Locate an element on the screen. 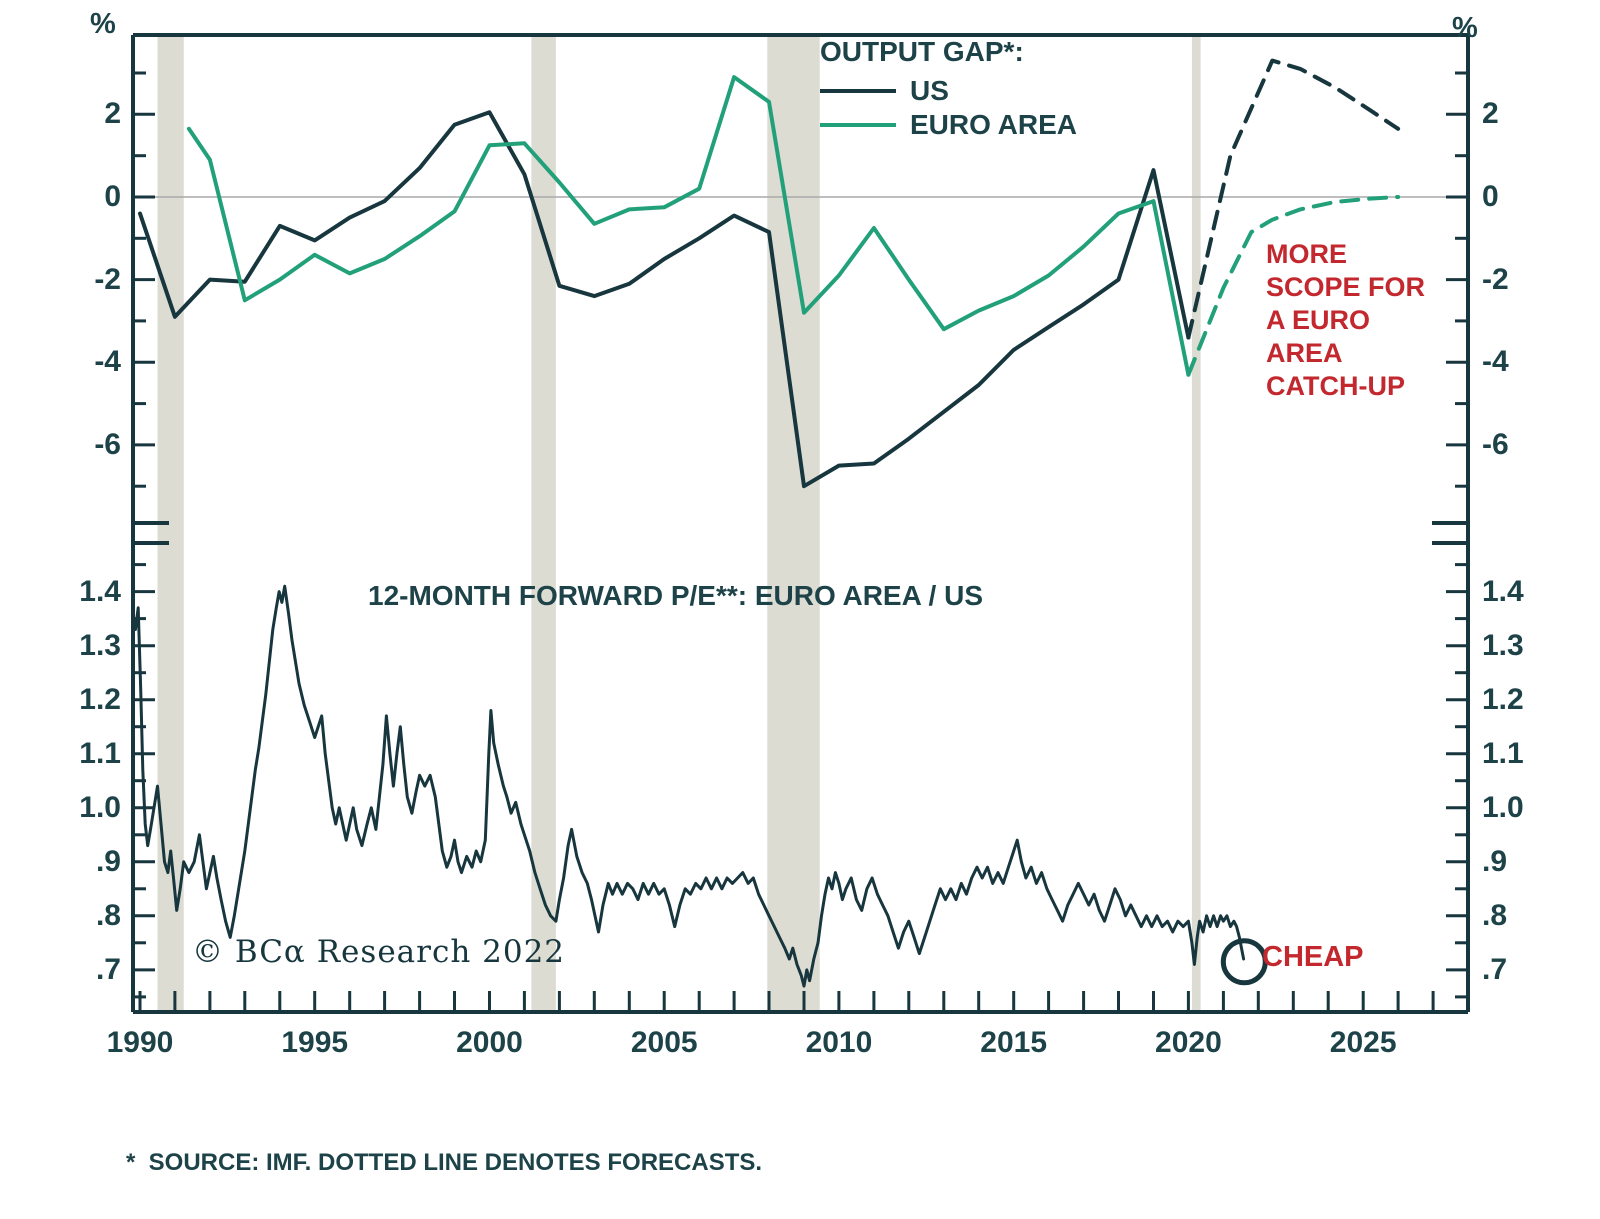  annotation-line: AREA is located at coordinates (1304, 353).